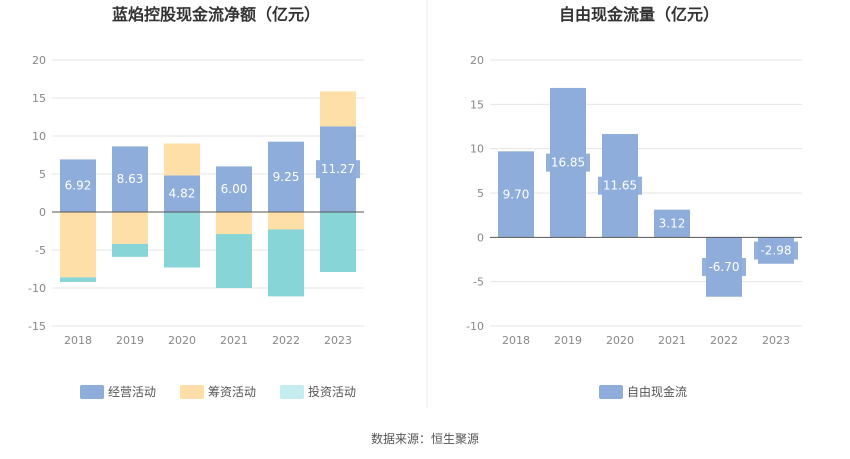 Image resolution: width=850 pixels, height=459 pixels. I want to click on data-label: 3.12, so click(672, 224).